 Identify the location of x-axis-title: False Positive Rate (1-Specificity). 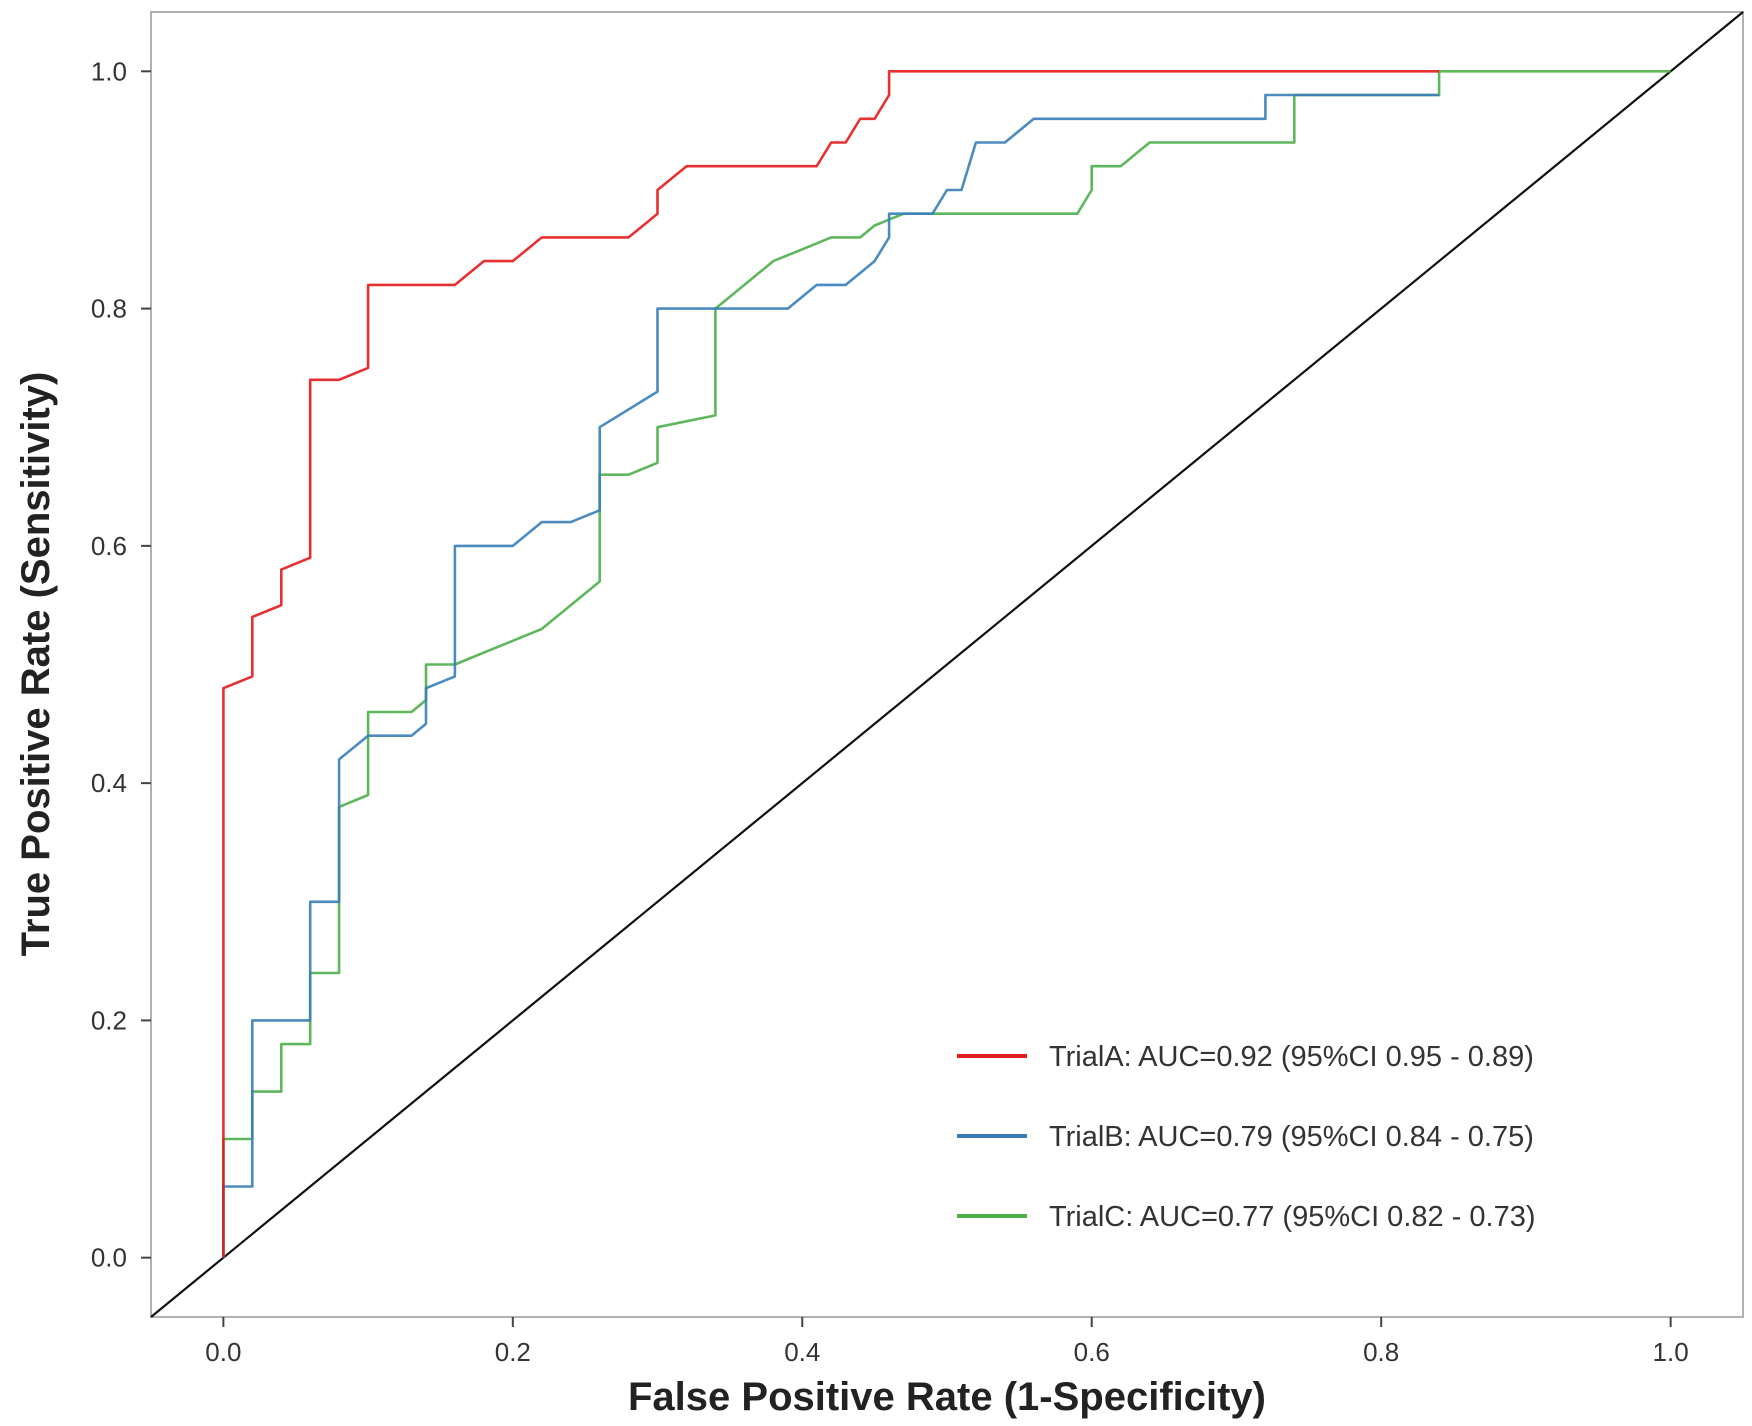
(947, 1397).